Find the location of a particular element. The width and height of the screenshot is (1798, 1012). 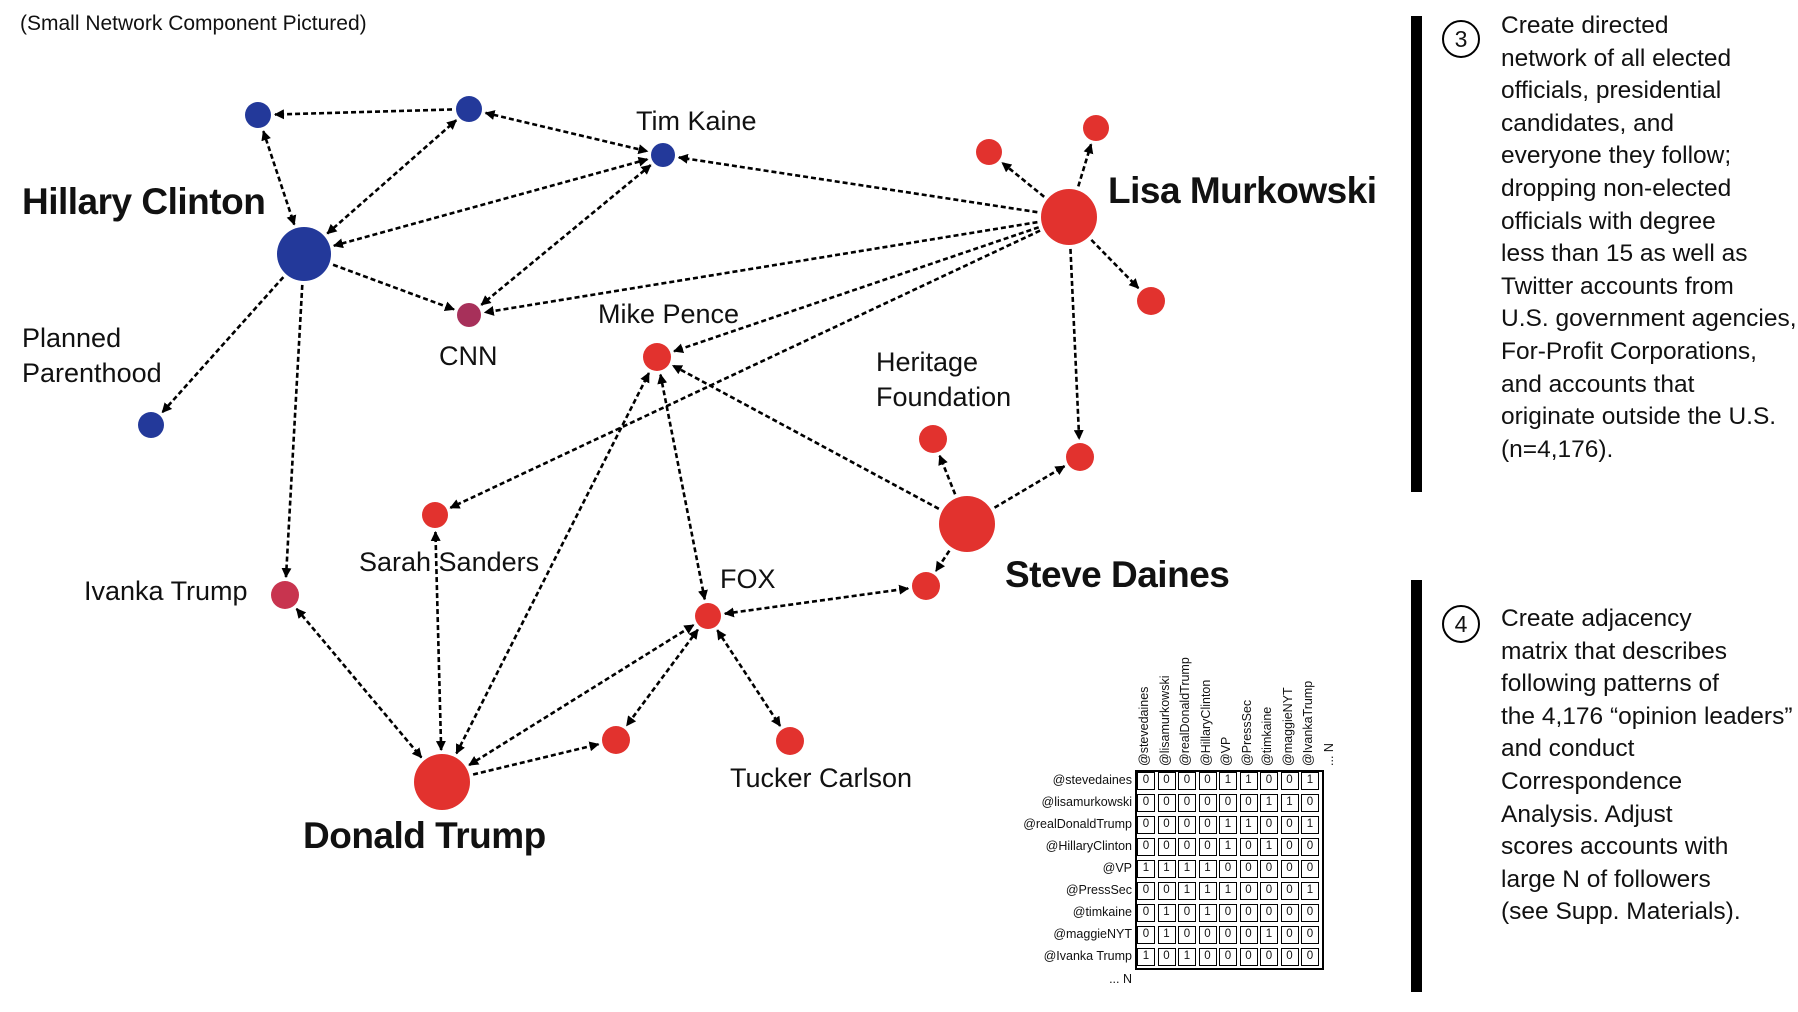

edge-fox-n2 is located at coordinates (662, 677).